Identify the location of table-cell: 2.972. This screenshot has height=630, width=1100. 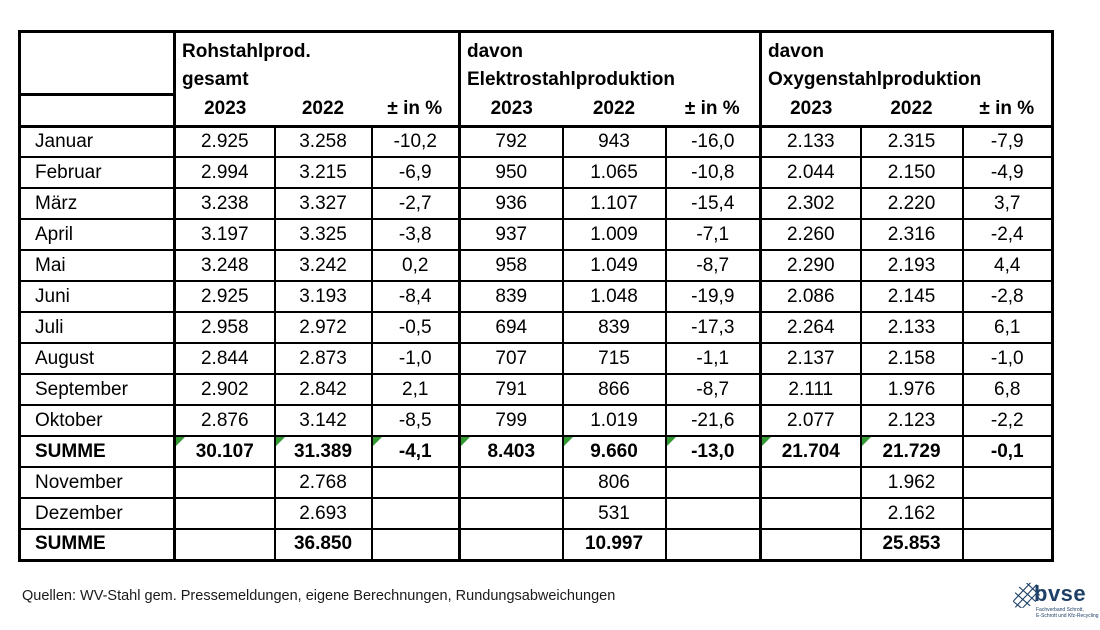
(323, 327).